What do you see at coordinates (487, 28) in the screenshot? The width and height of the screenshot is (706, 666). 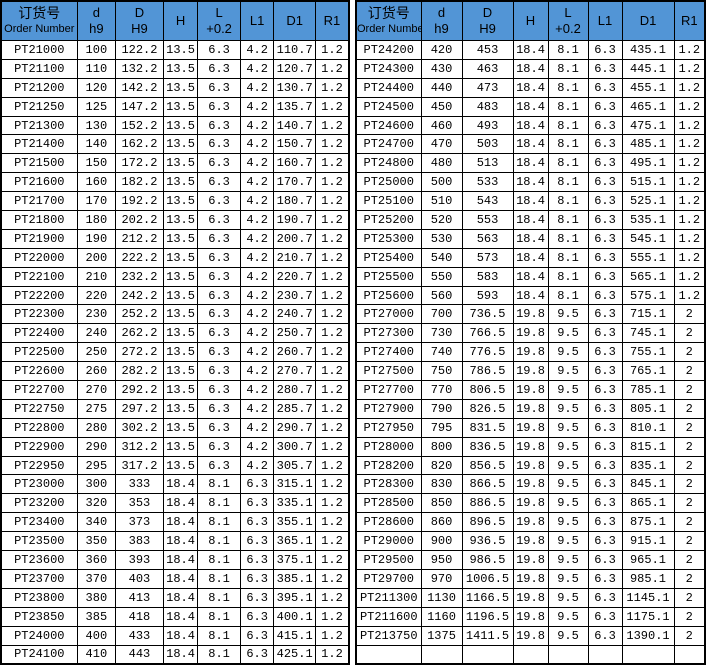 I see `D-tolerance-label: H9` at bounding box center [487, 28].